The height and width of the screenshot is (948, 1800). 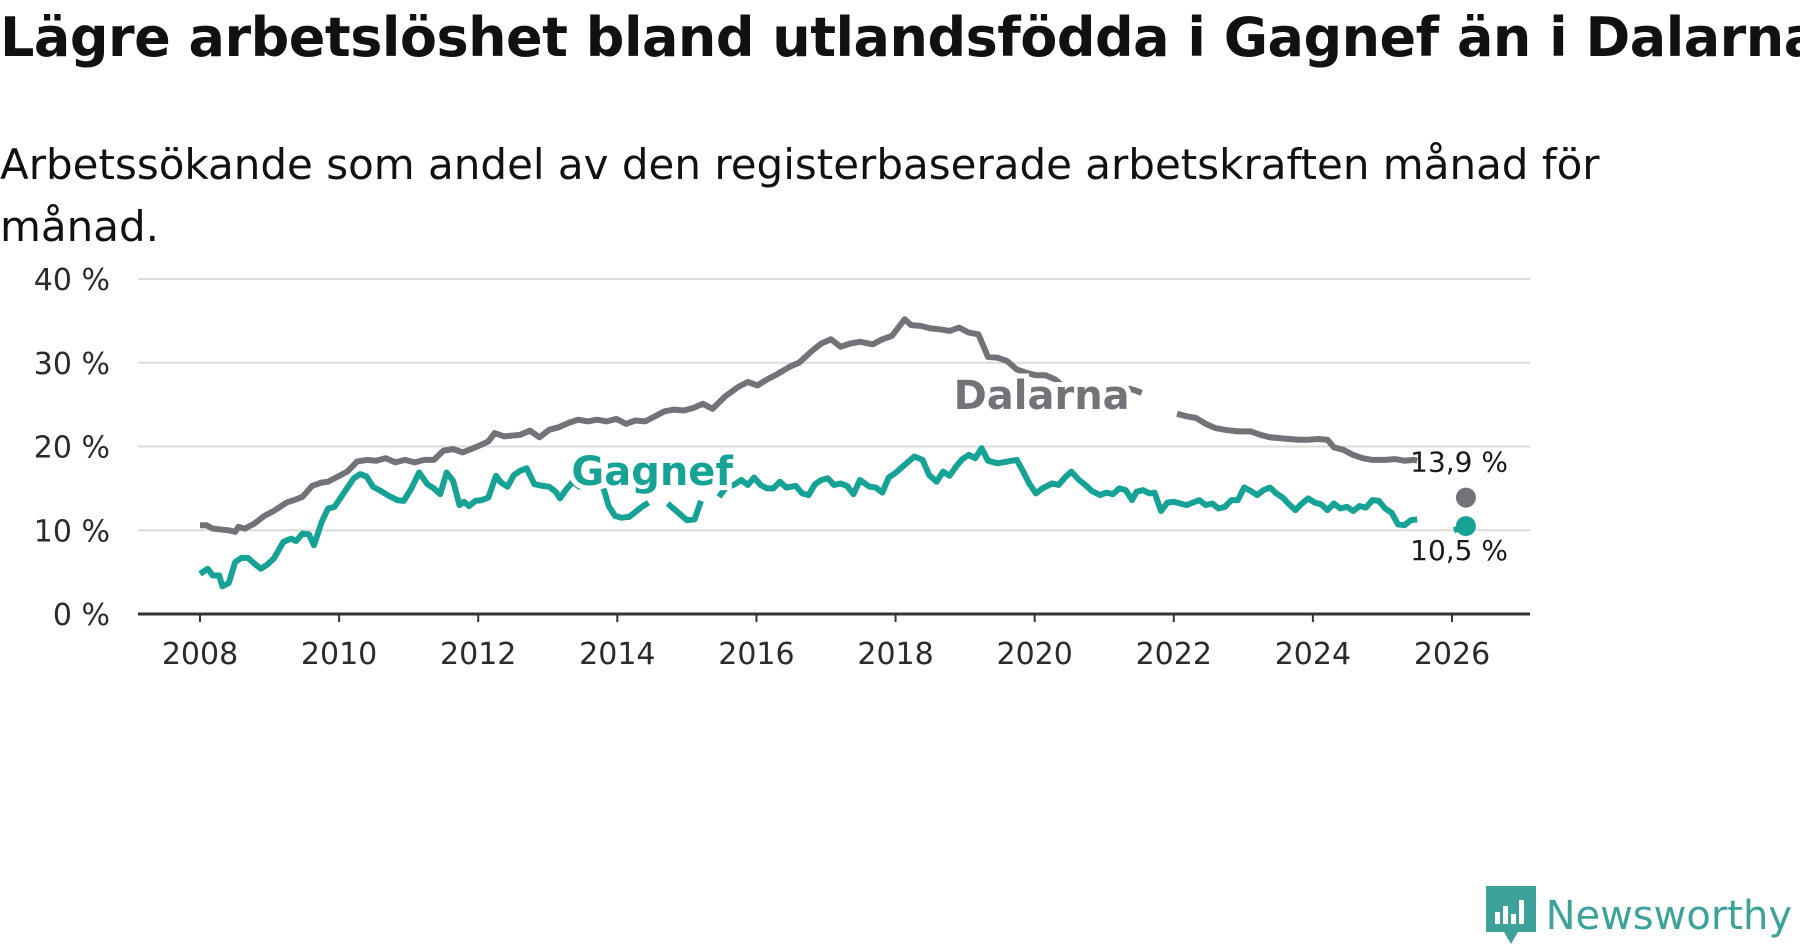 I want to click on x-tick-label-2024: 2024, so click(x=1313, y=654).